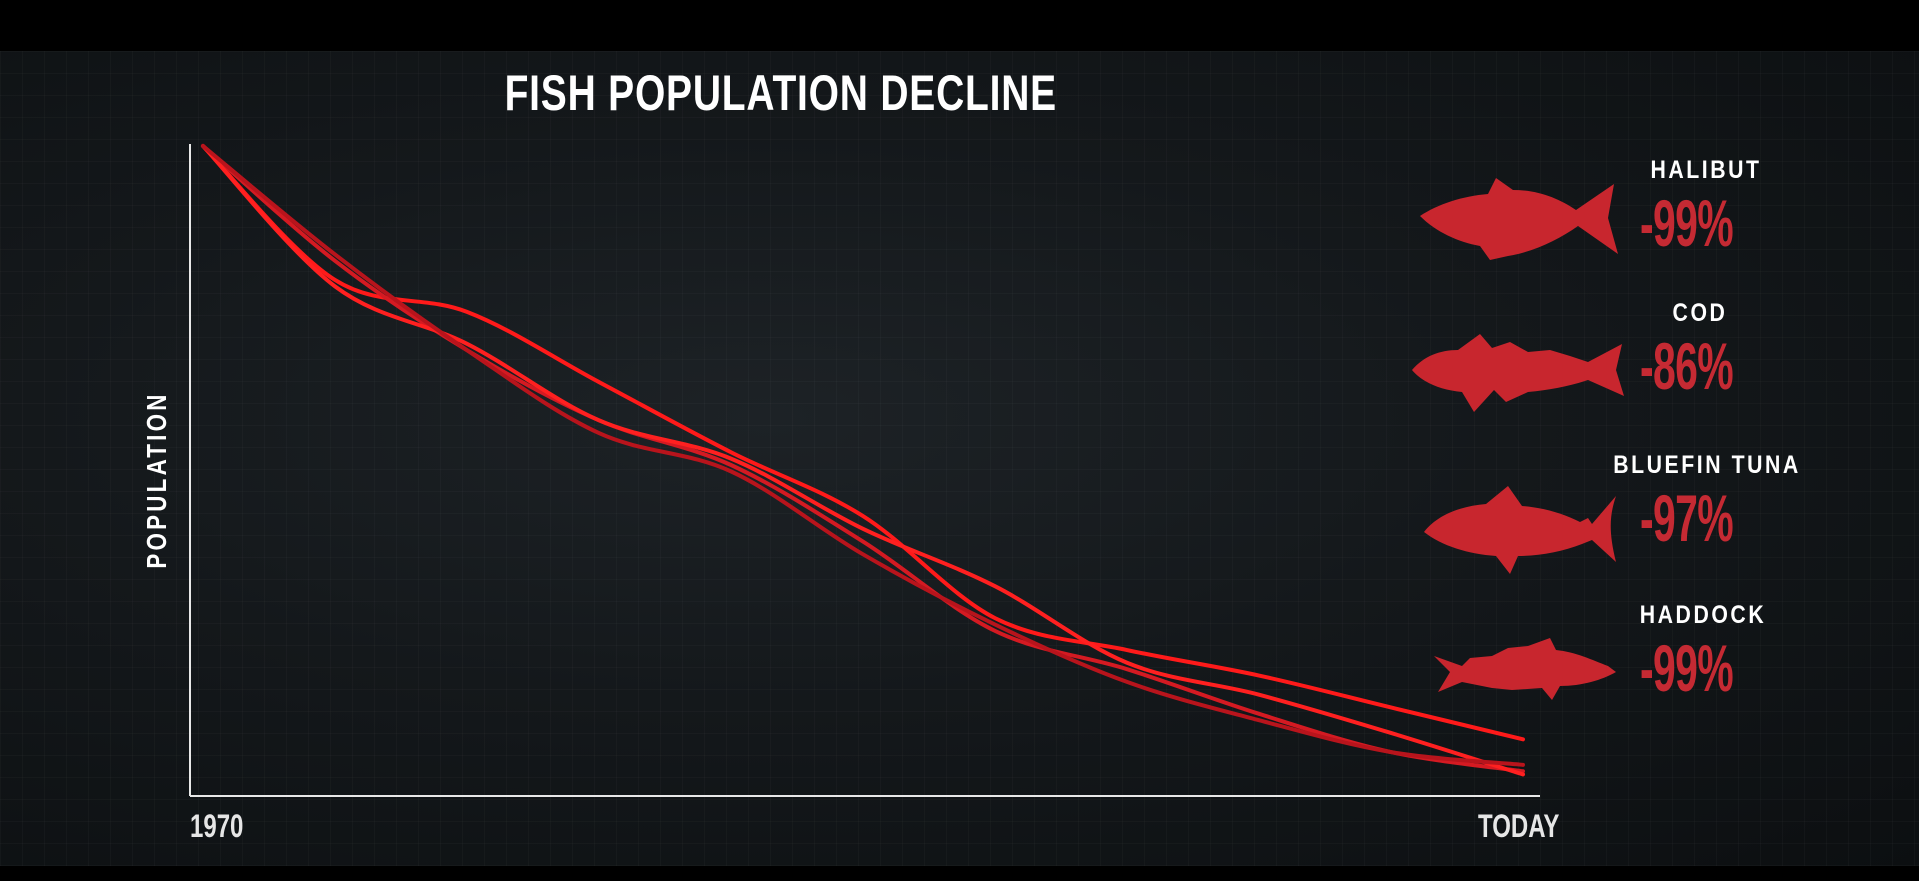  What do you see at coordinates (1707, 465) in the screenshot?
I see `species-label-bluefin-tuna: BLUEFIN TUNA` at bounding box center [1707, 465].